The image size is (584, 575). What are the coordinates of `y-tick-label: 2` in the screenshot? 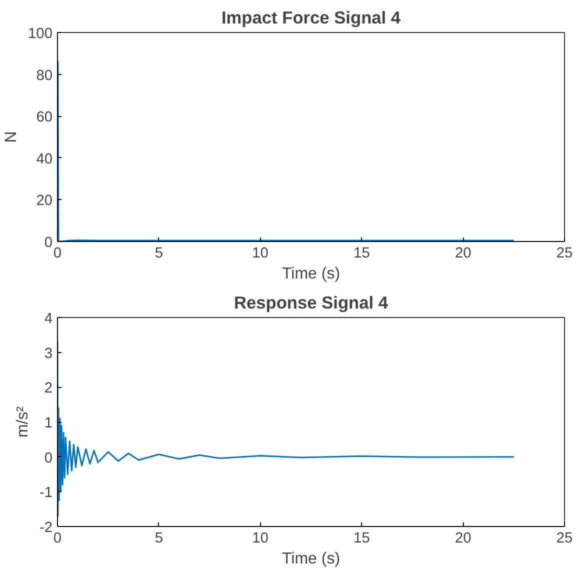 It's located at (48, 388).